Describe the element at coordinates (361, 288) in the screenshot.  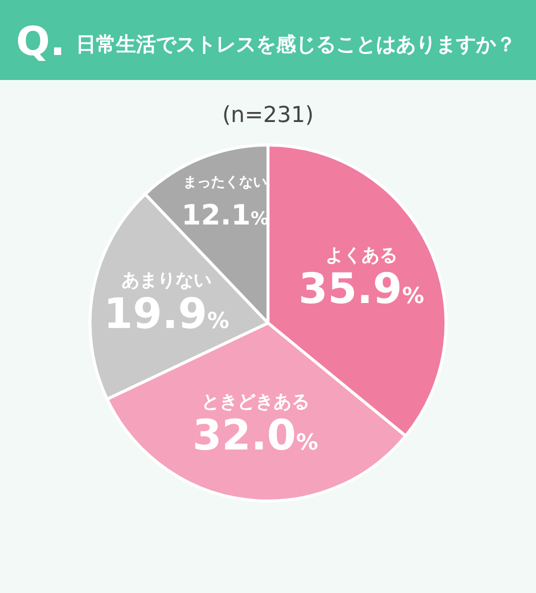
I see `data-label: 35.9%` at that location.